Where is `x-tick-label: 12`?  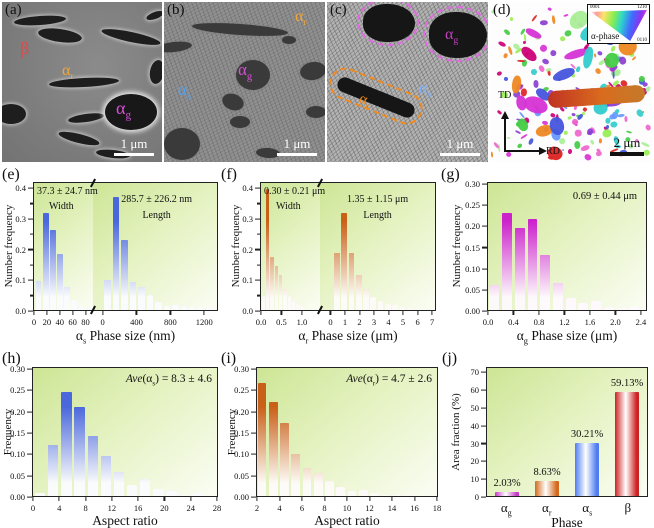
x-tick-label: 12 is located at coordinates (369, 508).